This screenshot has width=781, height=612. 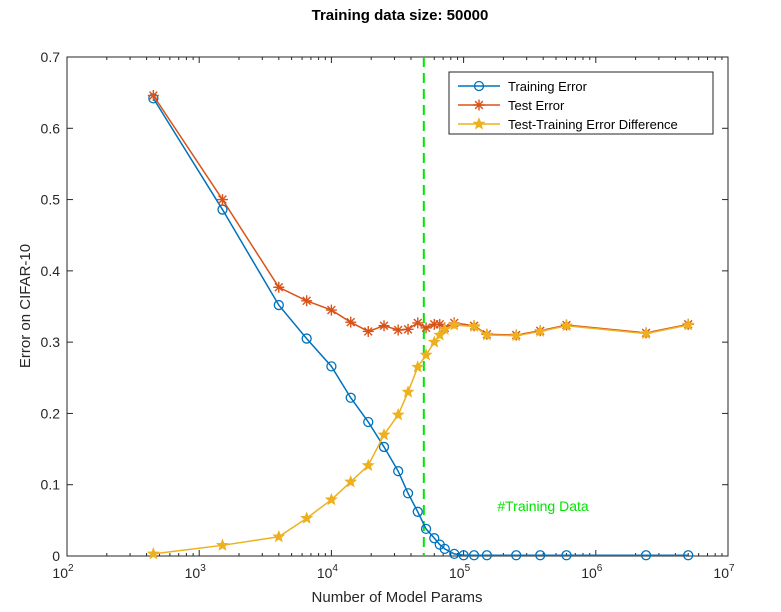 I want to click on training-data-annotation: #Training Data, so click(x=543, y=506).